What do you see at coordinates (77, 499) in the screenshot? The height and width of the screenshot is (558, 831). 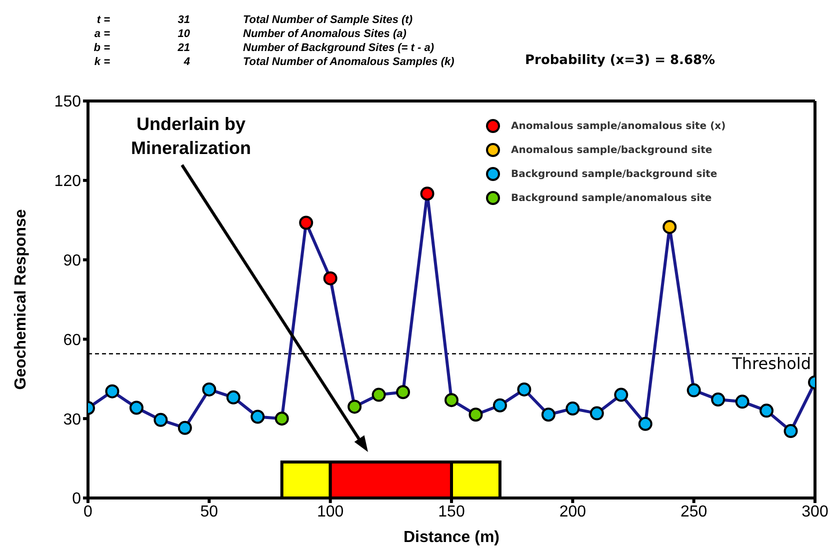 I see `y-tick-label: 0` at bounding box center [77, 499].